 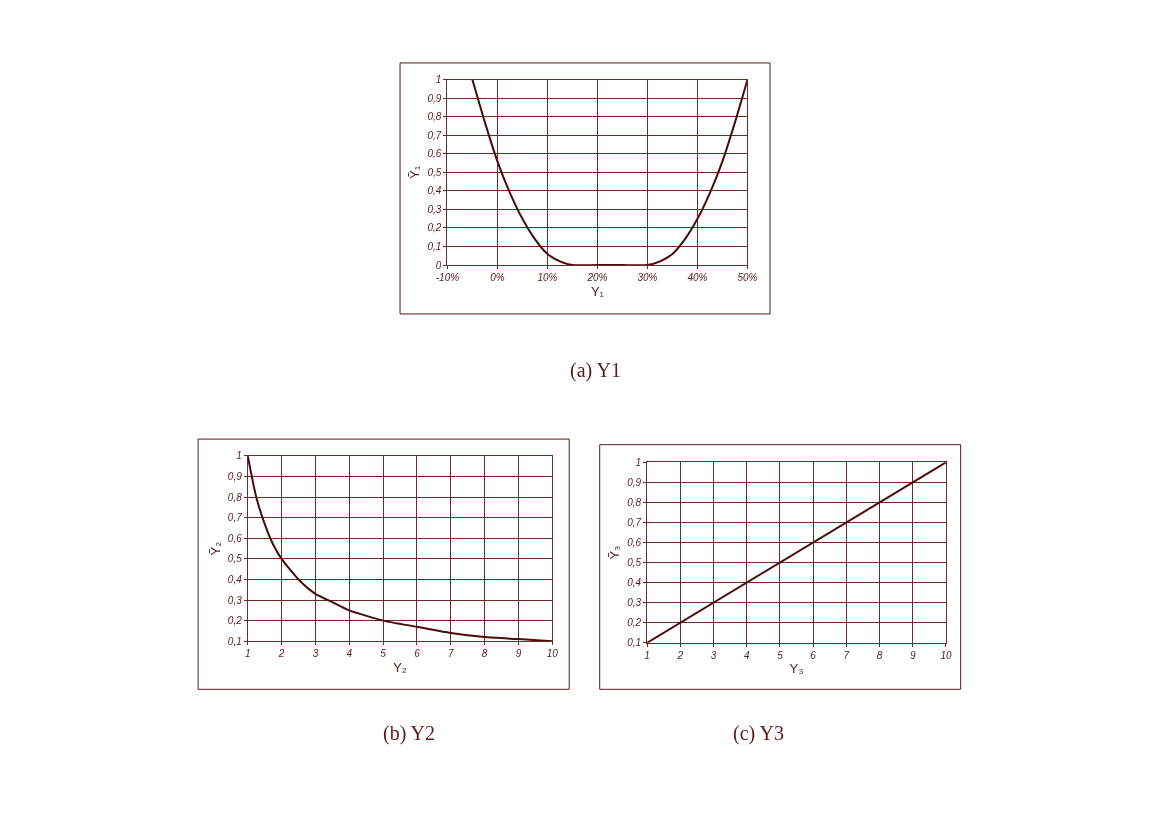 I want to click on x-tick-label: 10%, so click(x=547, y=278).